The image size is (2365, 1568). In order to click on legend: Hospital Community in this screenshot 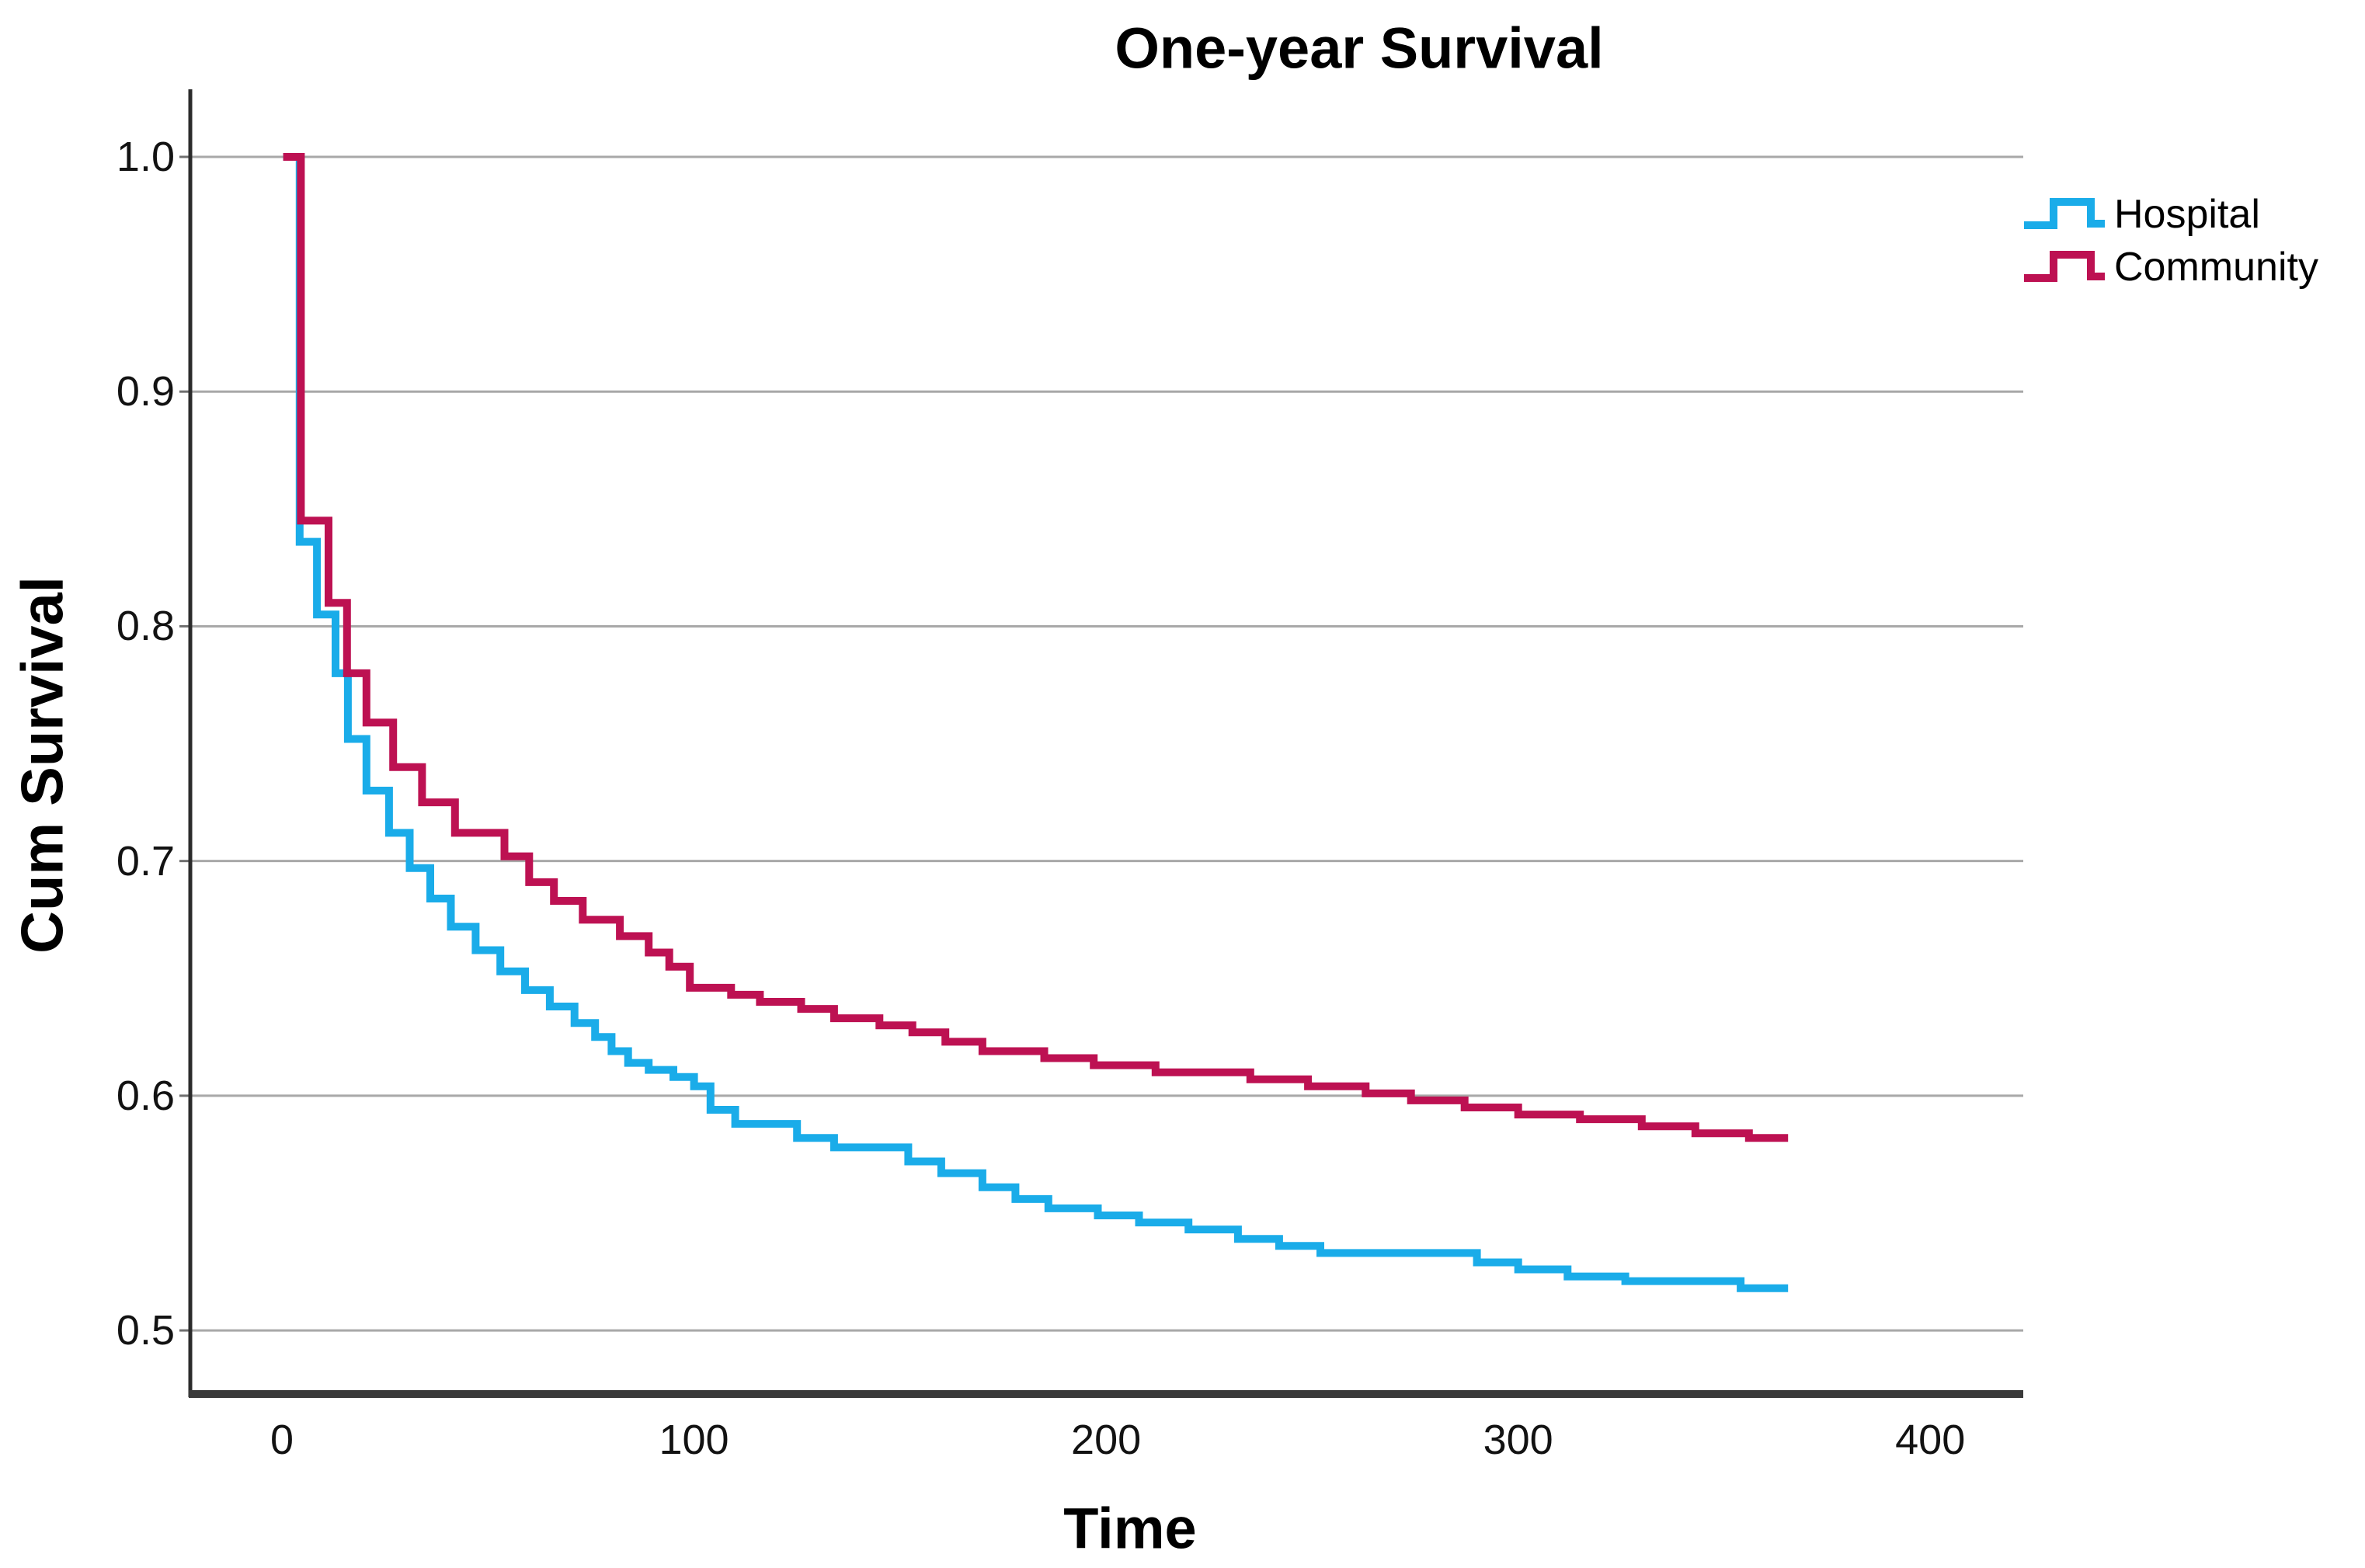, I will do `click(2170, 241)`.